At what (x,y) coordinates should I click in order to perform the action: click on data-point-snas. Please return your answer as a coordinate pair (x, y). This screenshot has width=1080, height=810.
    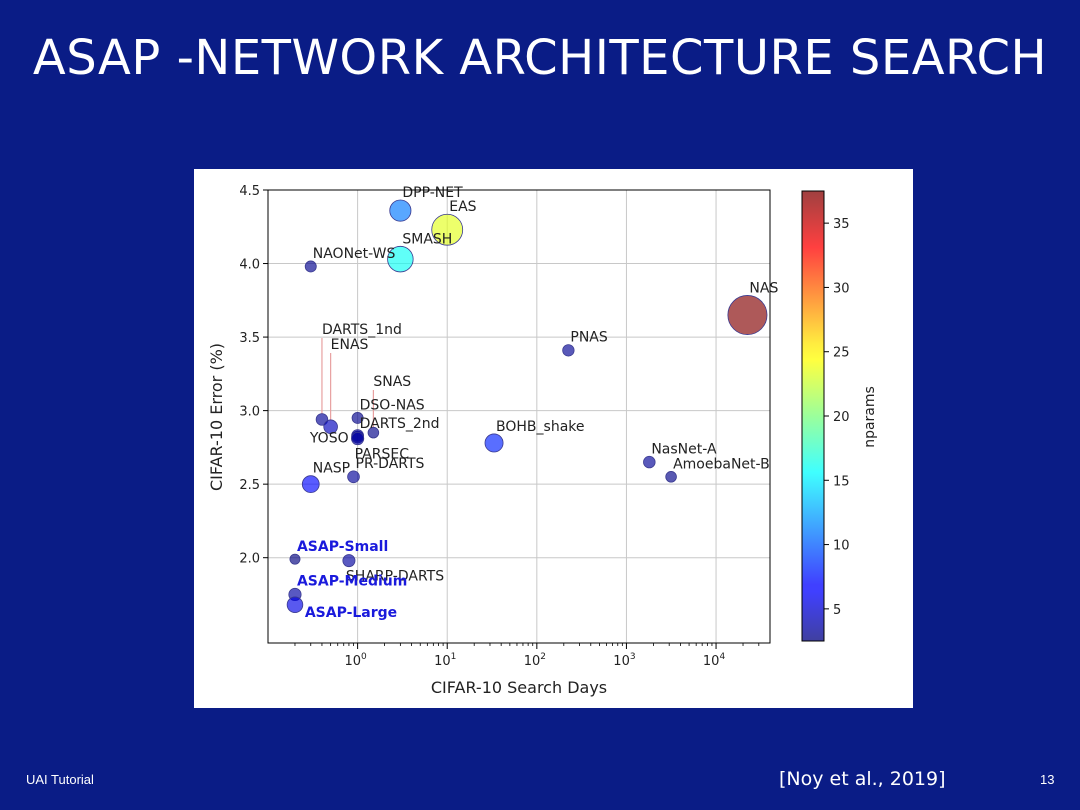
    Looking at the image, I should click on (373, 432).